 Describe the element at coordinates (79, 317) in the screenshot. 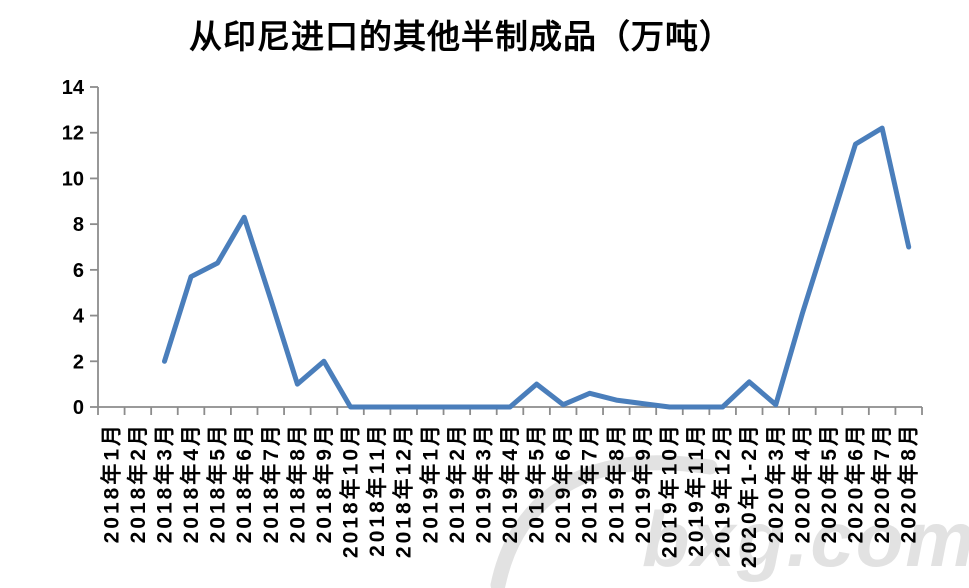

I see `y-axis-label: 4` at that location.